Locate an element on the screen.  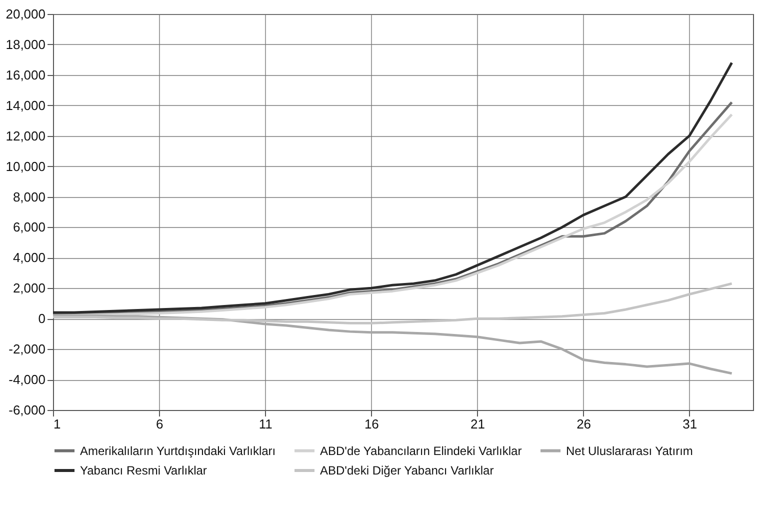
legend-label: Amerikalıların Yurtdışındaki Varlıkları is located at coordinates (178, 451).